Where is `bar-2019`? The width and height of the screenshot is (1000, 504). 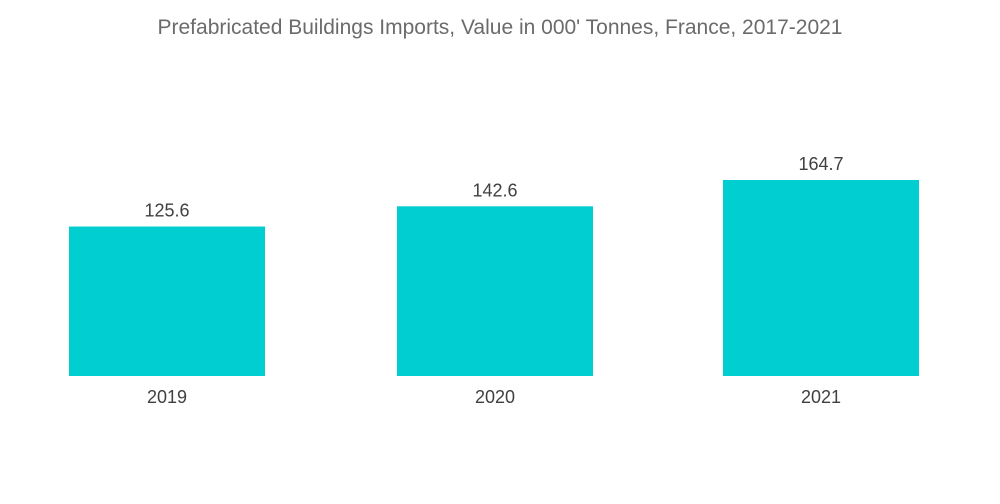 bar-2019 is located at coordinates (167, 301).